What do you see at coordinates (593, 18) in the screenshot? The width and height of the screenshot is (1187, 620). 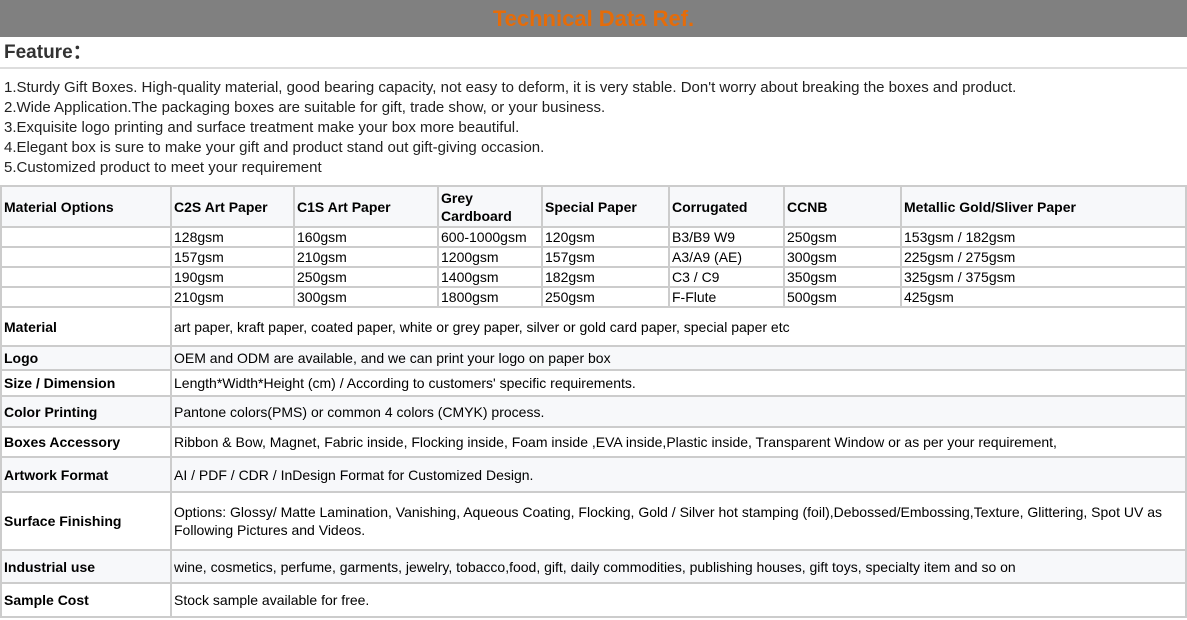 I see `page-title: Technical Data Ref.` at bounding box center [593, 18].